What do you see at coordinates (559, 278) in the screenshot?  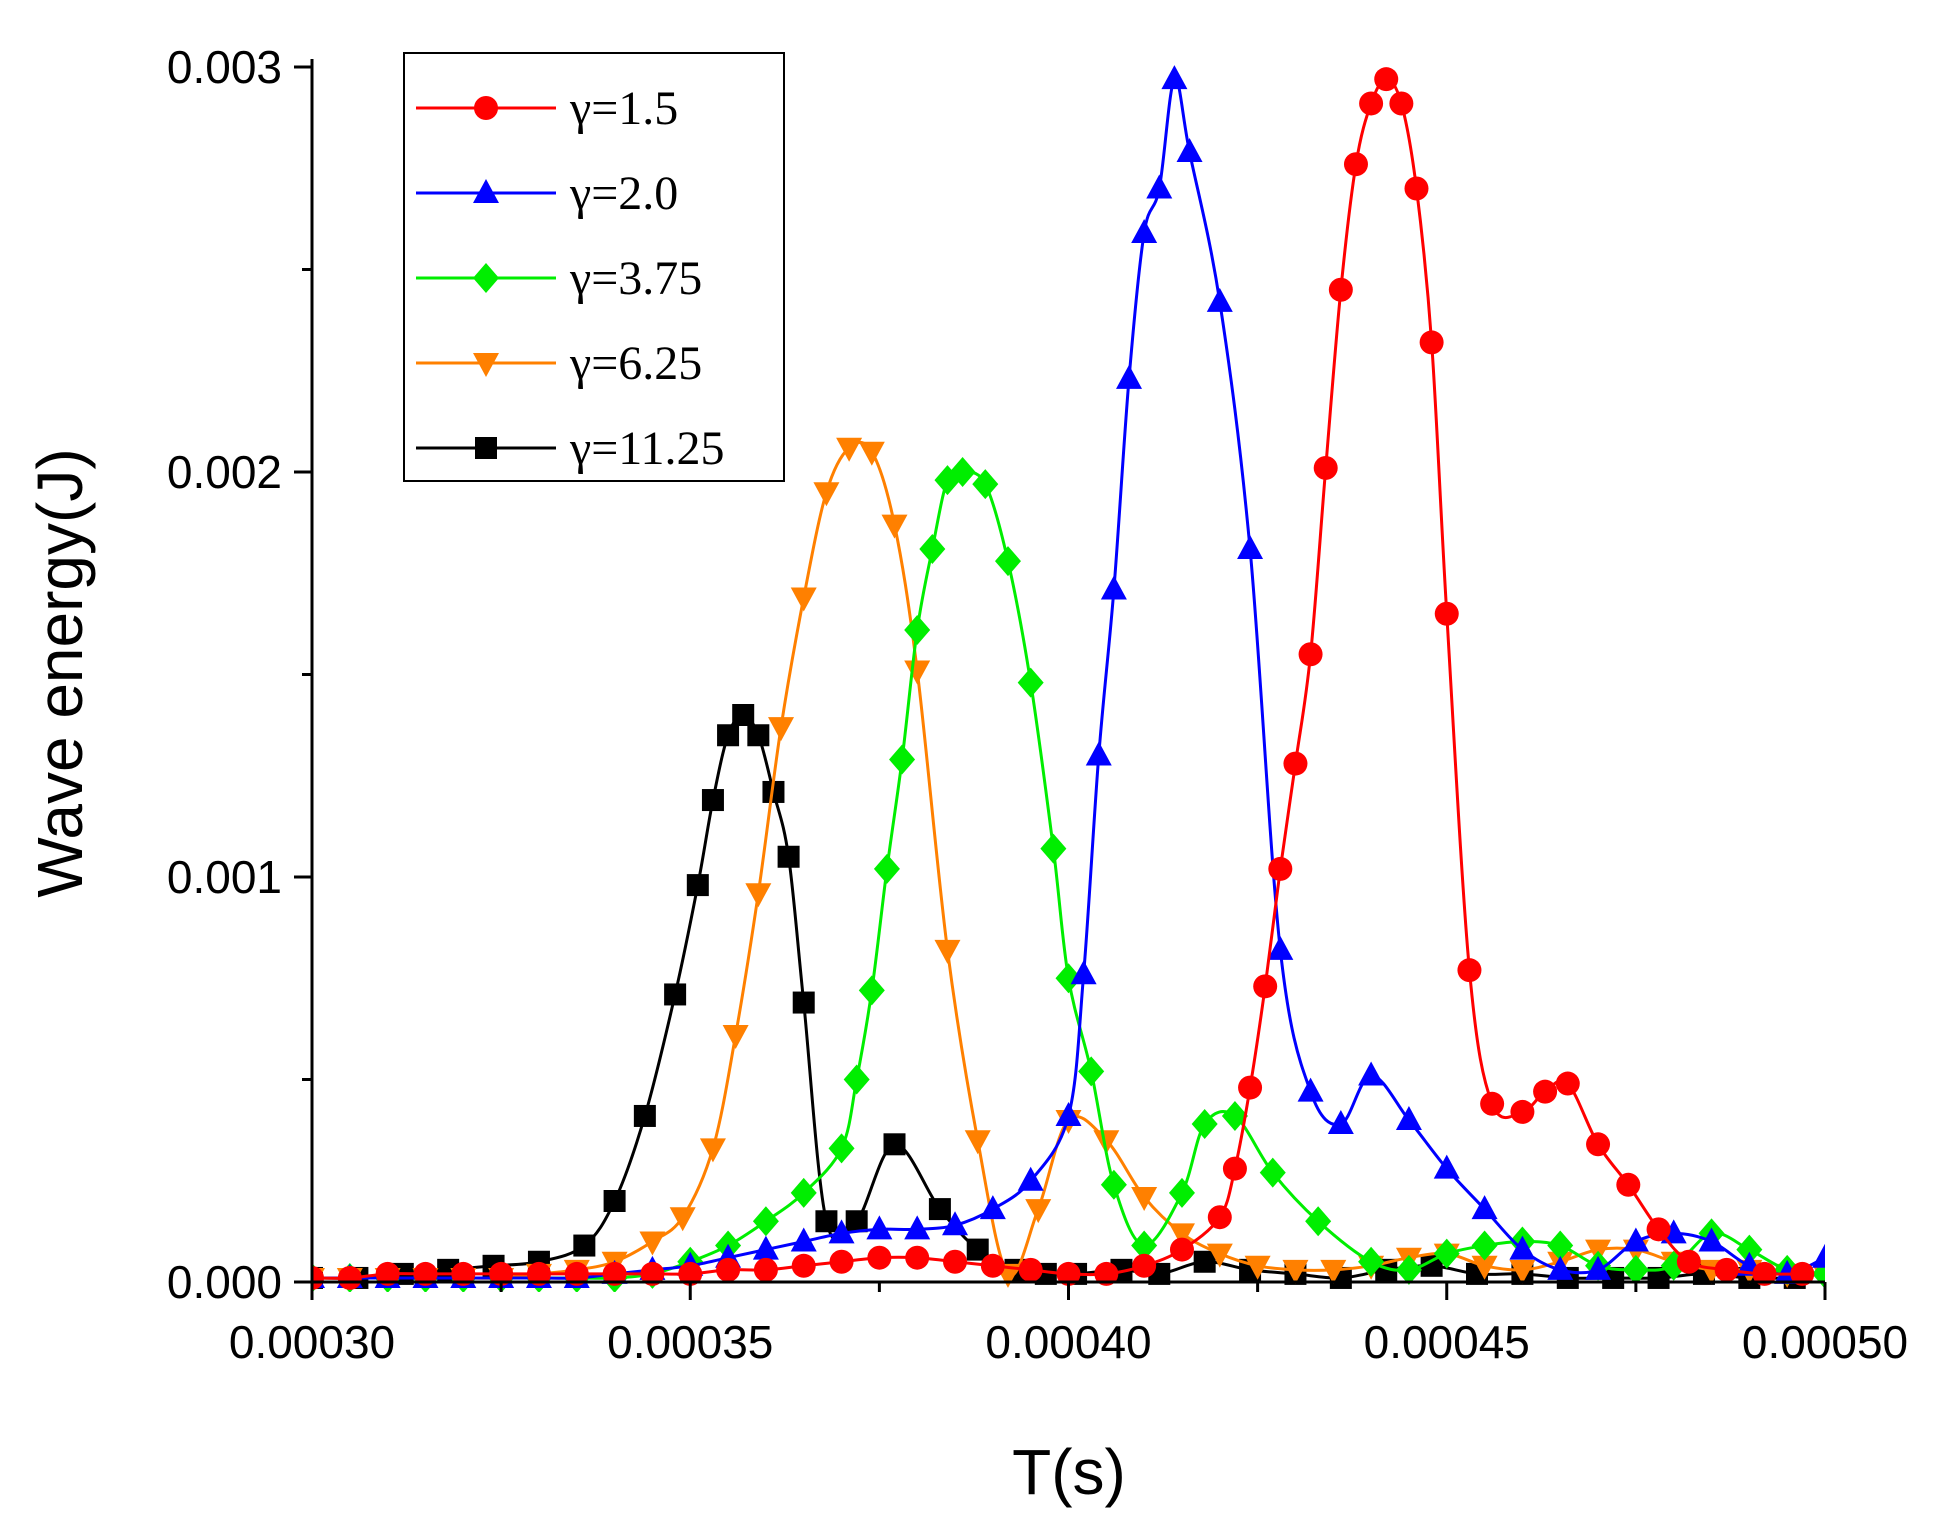 I see `legend-item: γ=3.75` at bounding box center [559, 278].